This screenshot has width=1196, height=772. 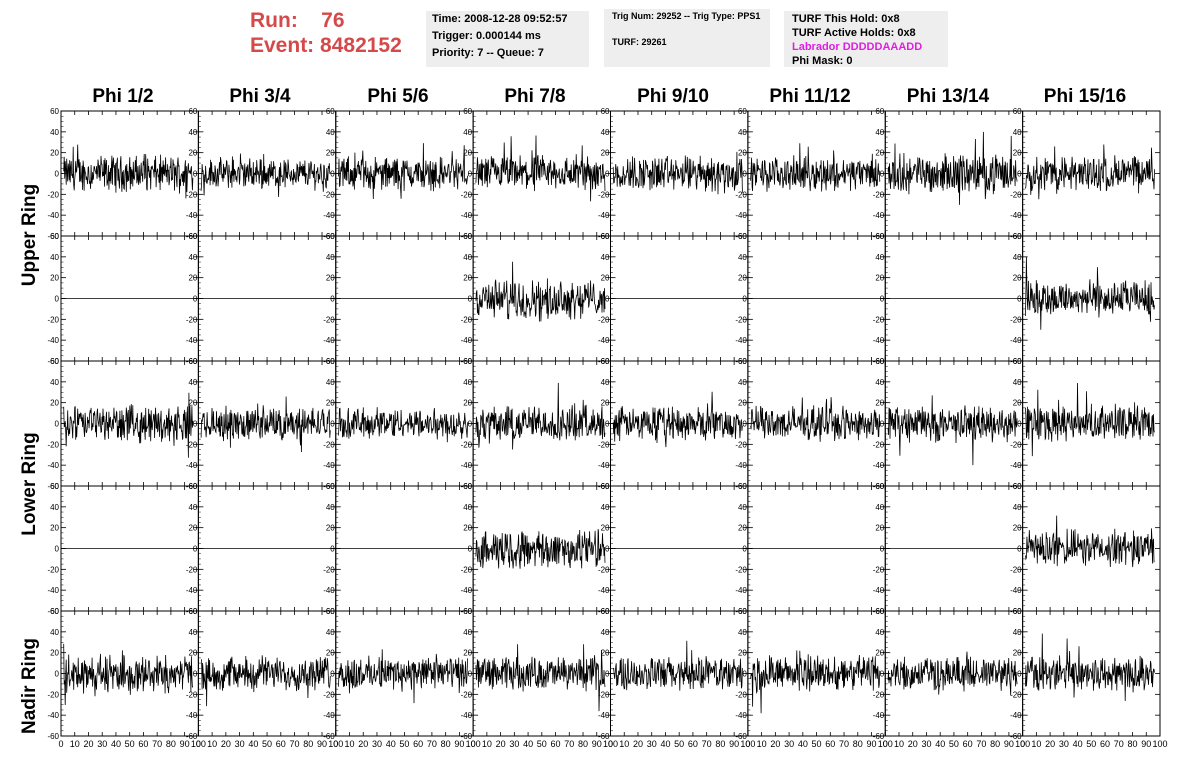 What do you see at coordinates (403, 425) in the screenshot?
I see `waveform-trace-r2-c2` at bounding box center [403, 425].